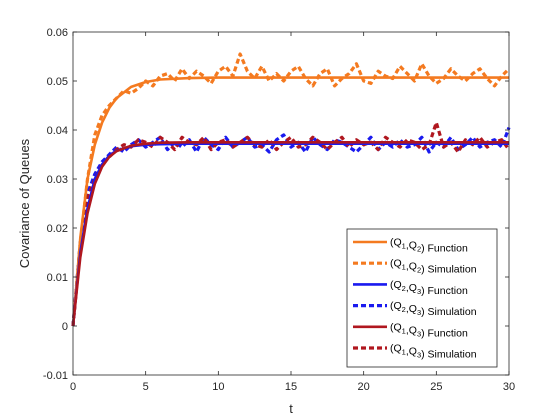 The width and height of the screenshot is (560, 420). What do you see at coordinates (433, 309) in the screenshot?
I see `legend-label-s23: (Q2,Q3) Simulation` at bounding box center [433, 309].